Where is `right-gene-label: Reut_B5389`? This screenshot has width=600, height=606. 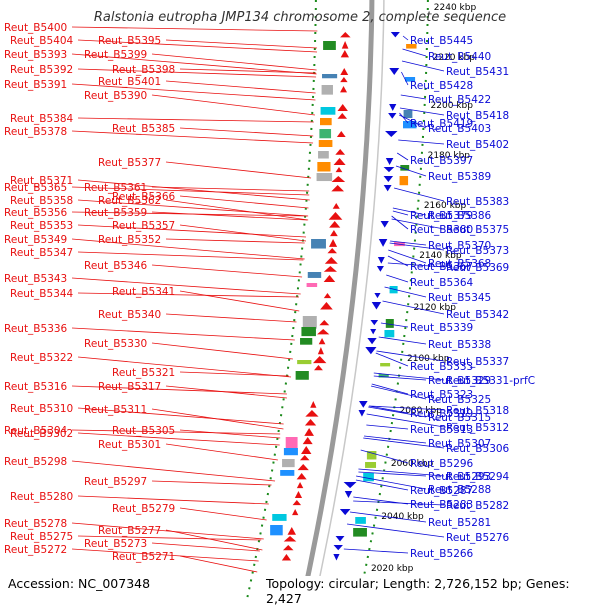 right-gene-label: Reut_B5389 is located at coordinates (459, 177).